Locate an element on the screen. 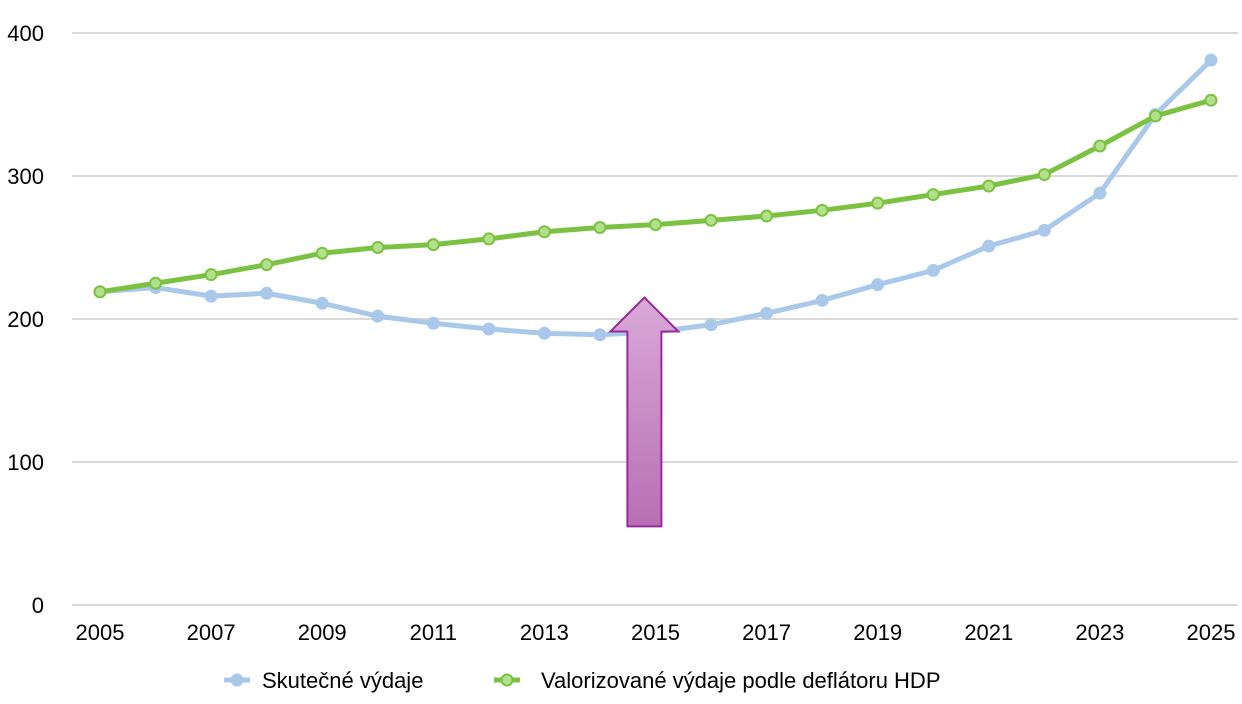  legend-item-1: Skutečné výdaje is located at coordinates (323, 680).